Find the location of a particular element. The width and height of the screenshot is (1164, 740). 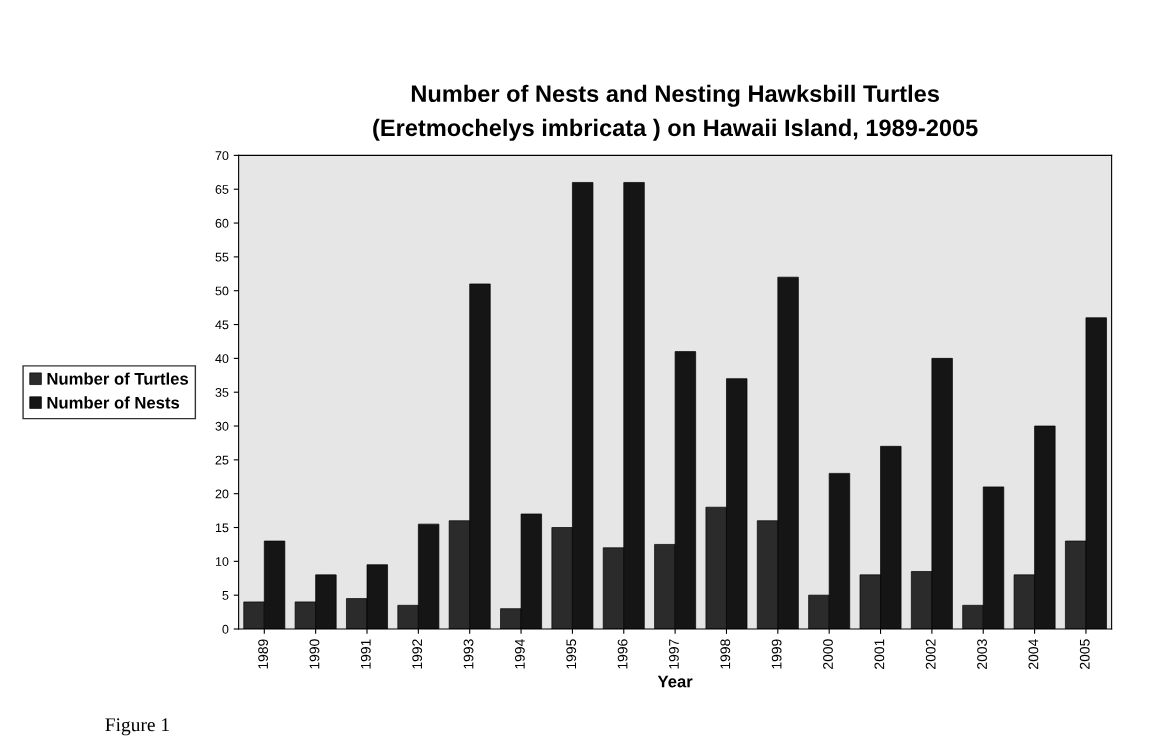

x-tick-label: 2004 is located at coordinates (1033, 654).